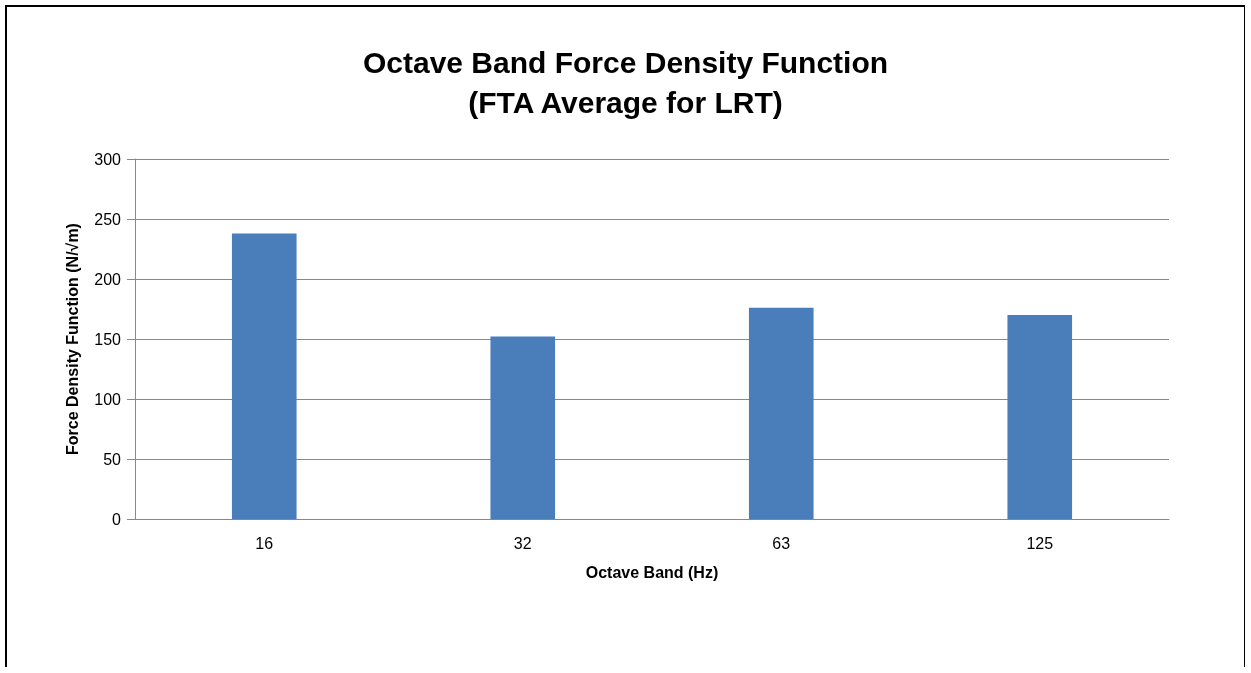 The height and width of the screenshot is (673, 1251). What do you see at coordinates (112, 459) in the screenshot?
I see `y-tick-label: 50` at bounding box center [112, 459].